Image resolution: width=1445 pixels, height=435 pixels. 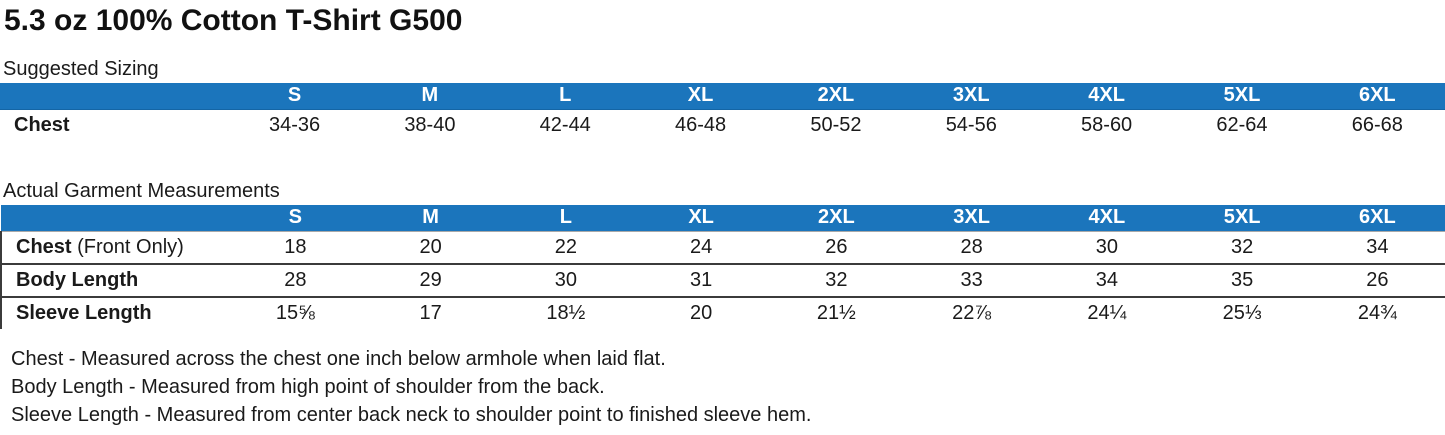 I want to click on row-label: Body Length, so click(x=114, y=279).